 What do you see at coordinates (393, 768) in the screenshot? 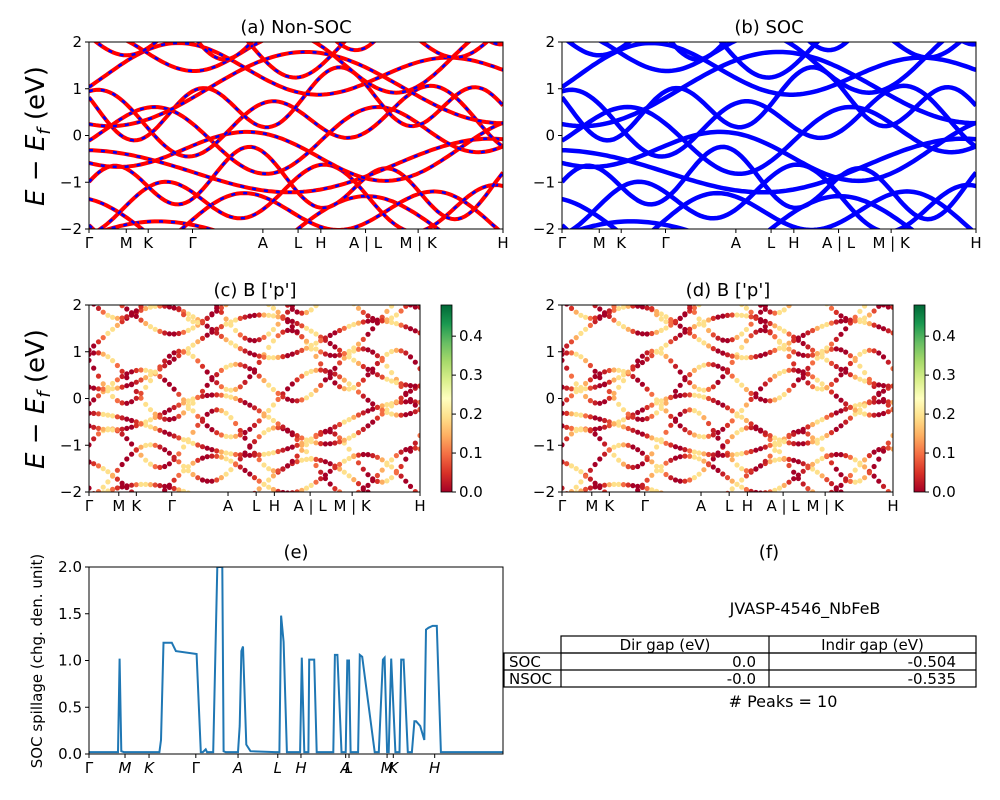
I see `xtick-label: K` at bounding box center [393, 768].